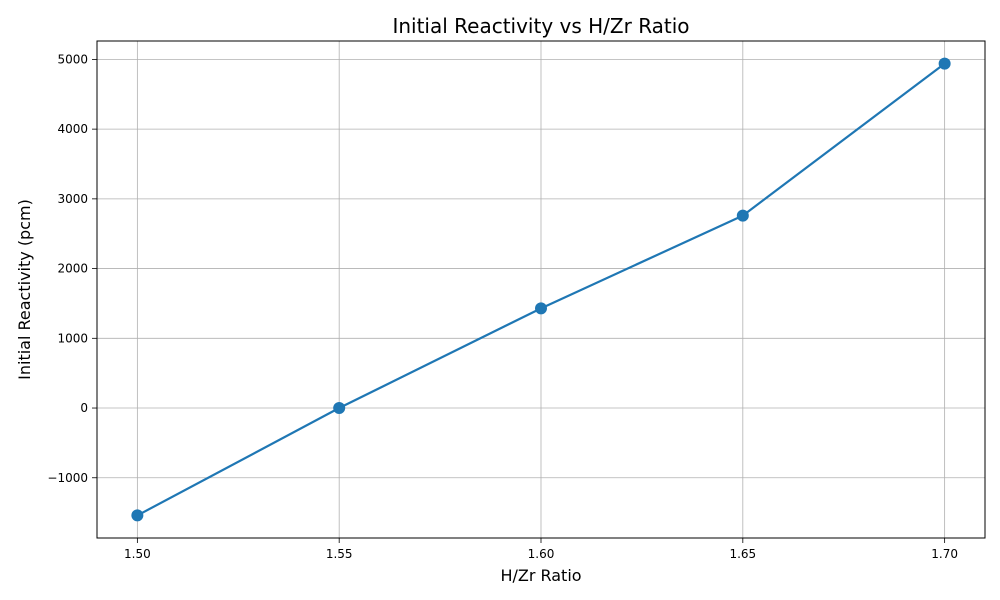 The image size is (1000, 600). Describe the element at coordinates (24, 289) in the screenshot. I see `y-axis-label: Initial Reactivity (pcm)` at that location.